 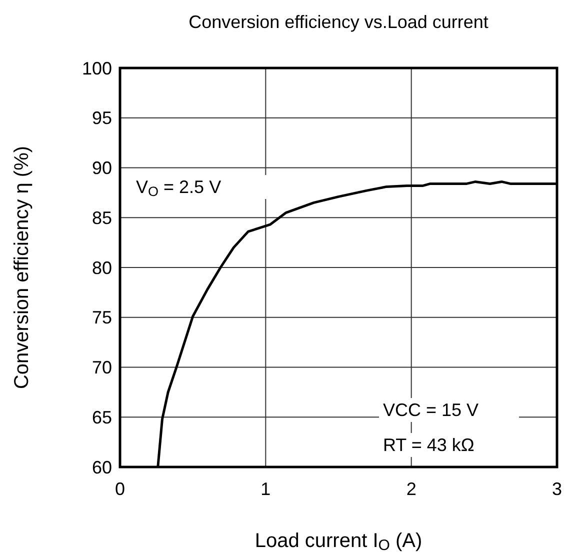 I want to click on y-tick-label: 70, so click(x=102, y=368).